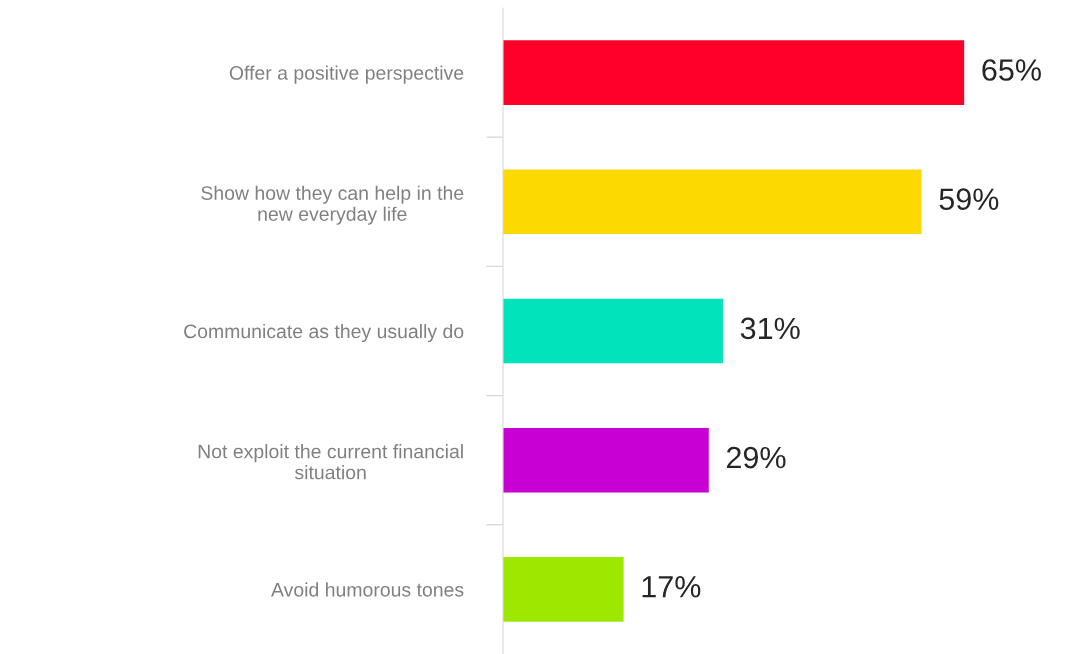  What do you see at coordinates (969, 199) in the screenshot?
I see `data-label: 59%` at bounding box center [969, 199].